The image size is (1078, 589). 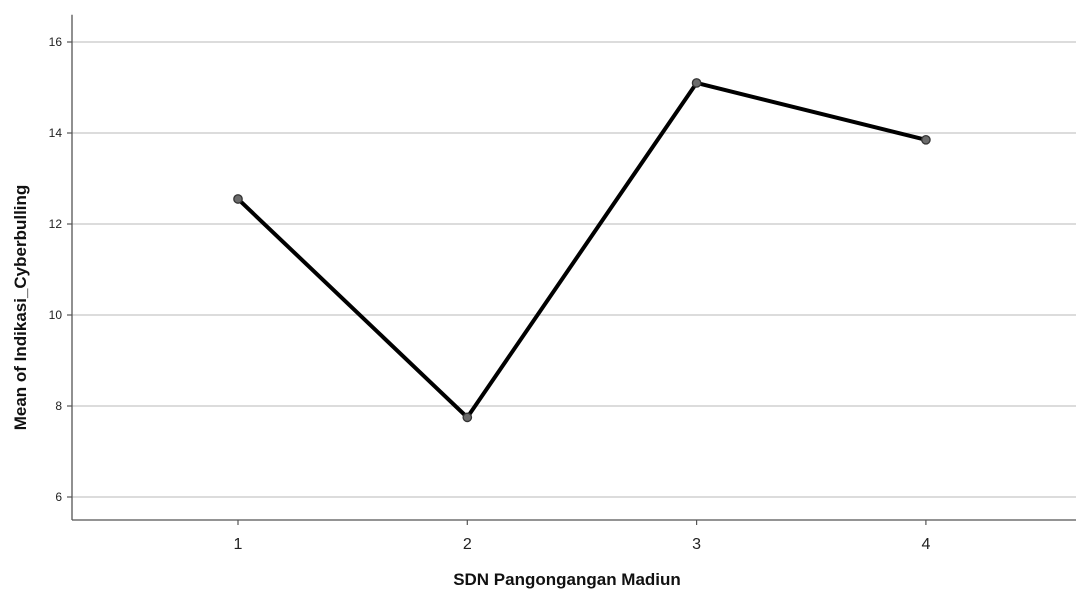 What do you see at coordinates (56, 224) in the screenshot?
I see `y-tick-label: 12` at bounding box center [56, 224].